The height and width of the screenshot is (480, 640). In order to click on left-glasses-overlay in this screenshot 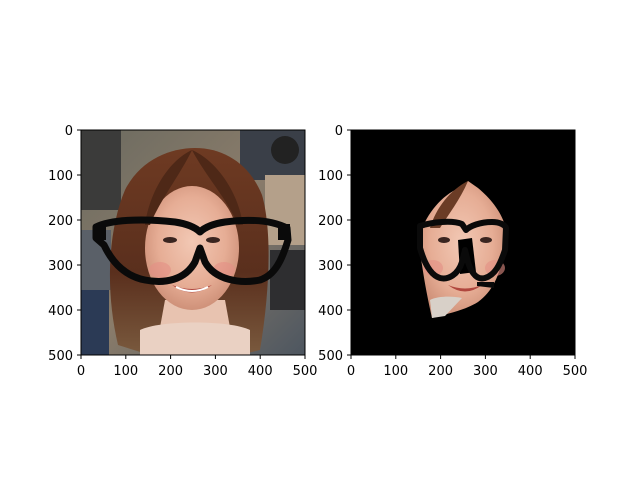, I will do `click(192, 250)`.